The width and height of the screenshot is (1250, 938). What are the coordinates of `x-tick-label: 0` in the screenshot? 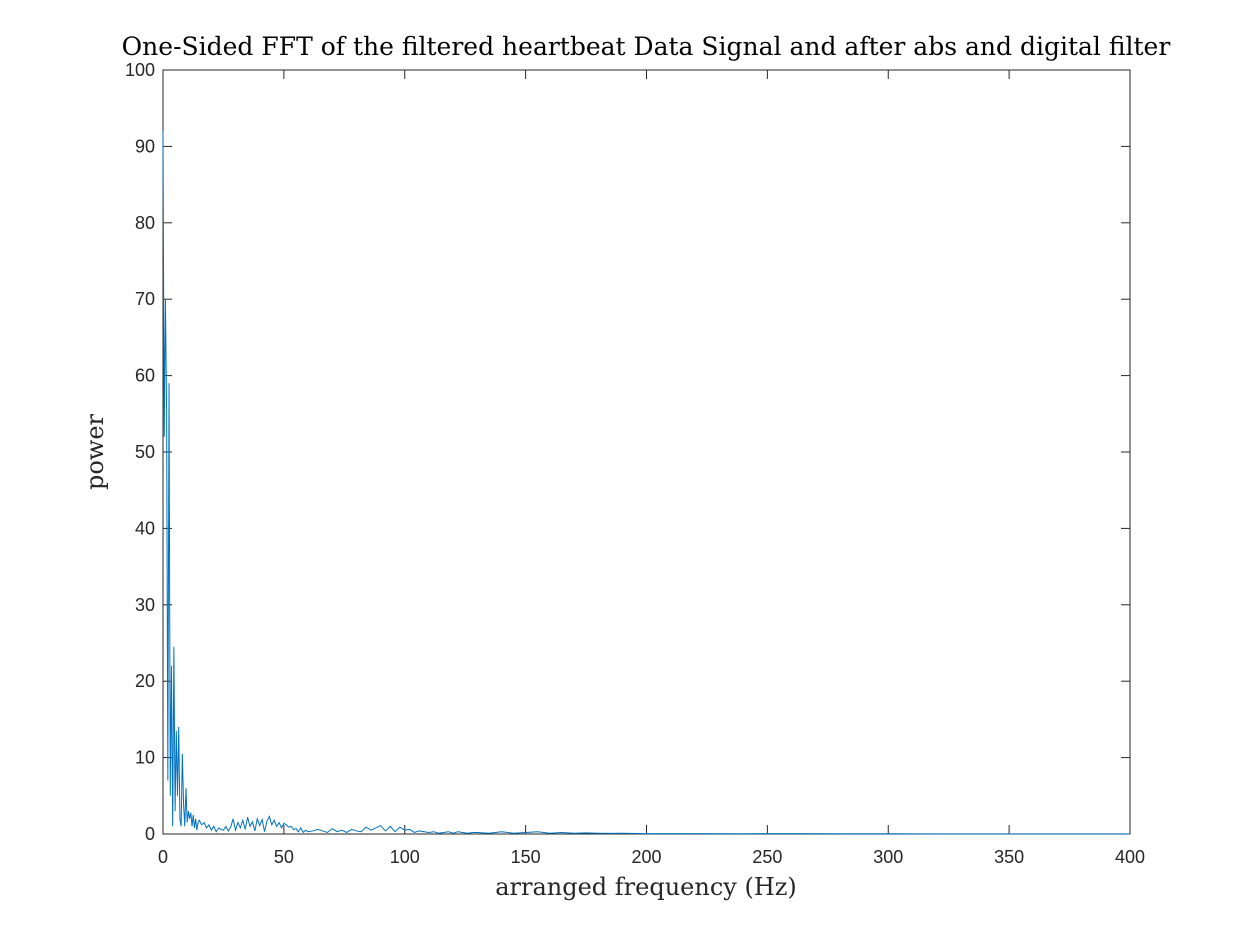 It's located at (163, 857).